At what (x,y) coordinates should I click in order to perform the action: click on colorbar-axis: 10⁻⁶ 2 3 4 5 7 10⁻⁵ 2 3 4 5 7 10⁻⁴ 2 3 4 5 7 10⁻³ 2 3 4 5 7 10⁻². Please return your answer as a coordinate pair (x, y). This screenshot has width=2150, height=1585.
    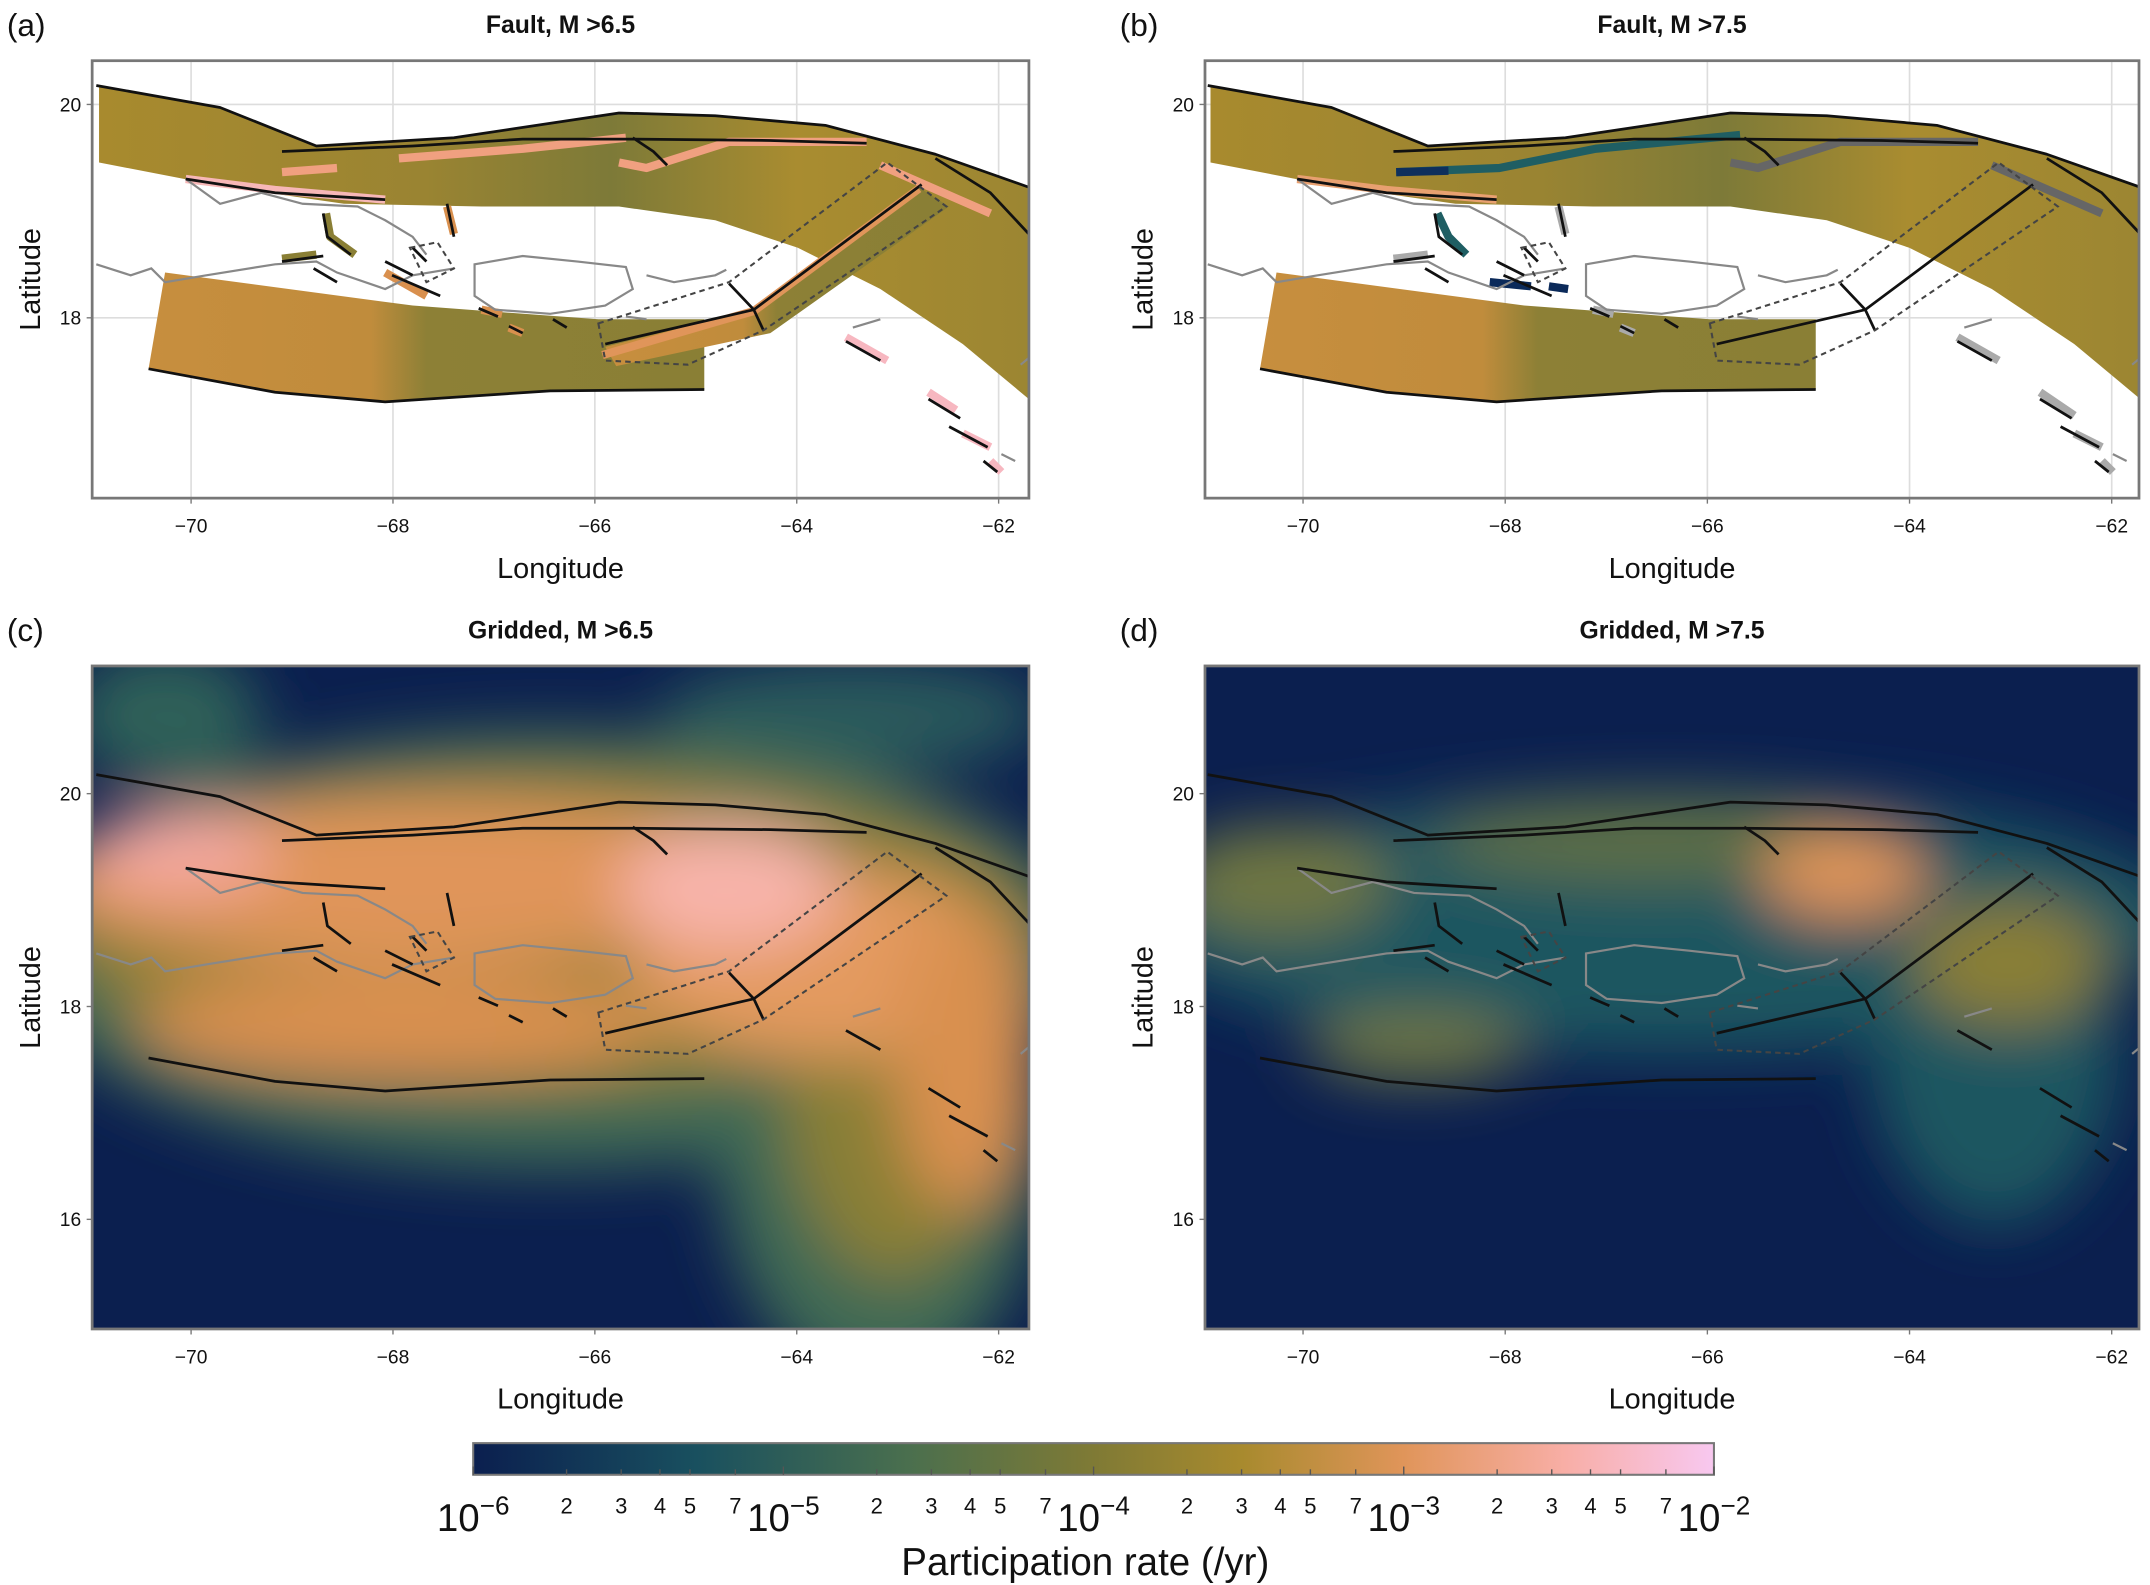
    Looking at the image, I should click on (1094, 1503).